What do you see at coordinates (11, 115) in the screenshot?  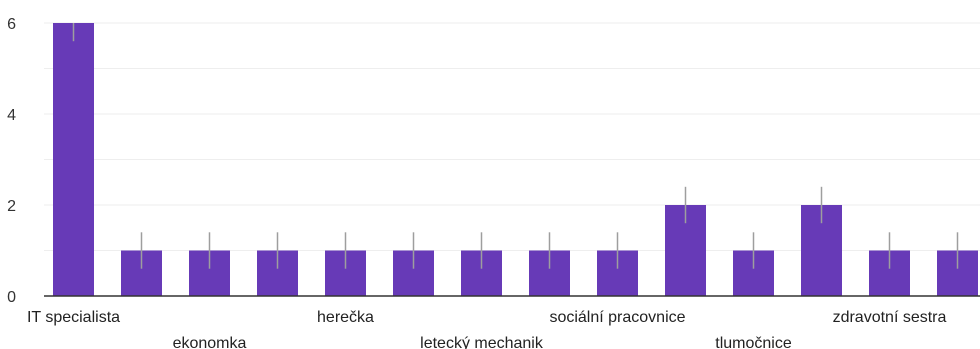 I see `y-tick-label: 4` at bounding box center [11, 115].